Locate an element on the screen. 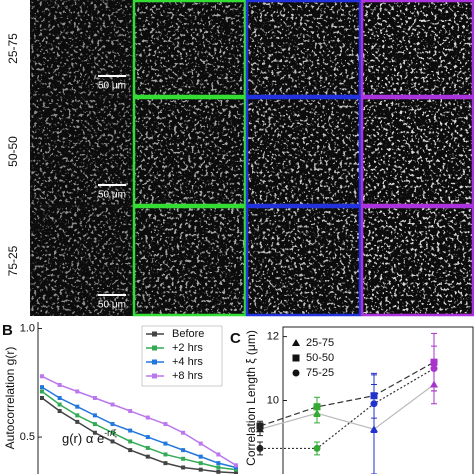 The width and height of the screenshot is (474, 474). plot-frame is located at coordinates (378, 400).